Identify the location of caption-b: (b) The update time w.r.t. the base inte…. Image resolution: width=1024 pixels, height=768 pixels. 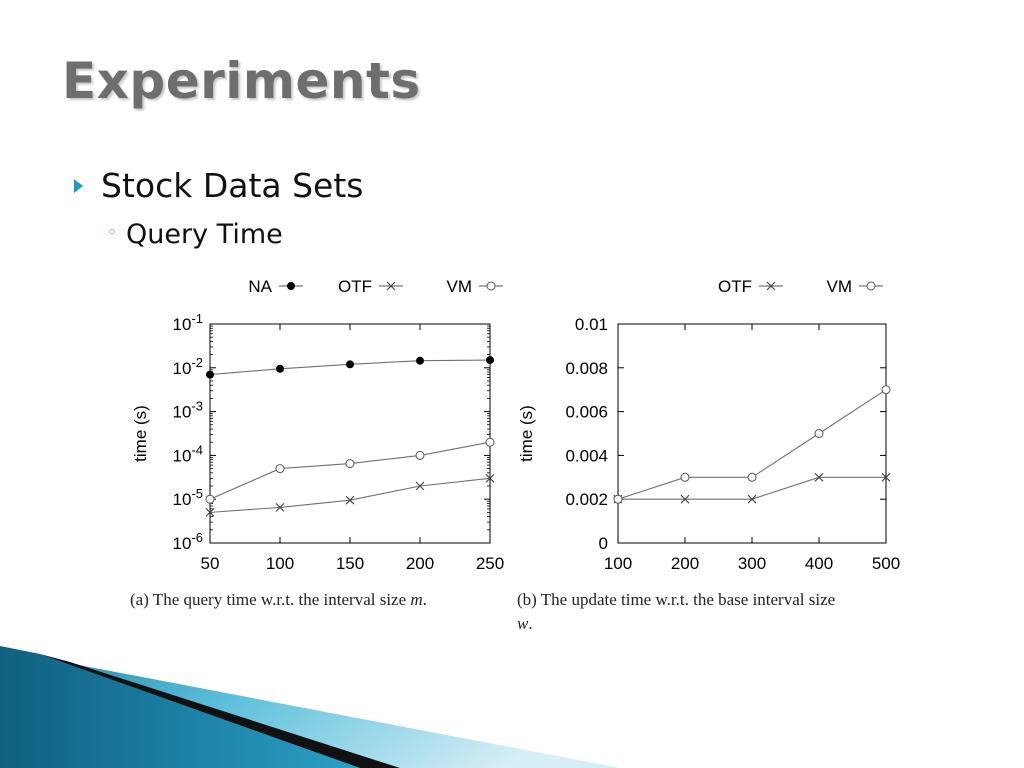
(717, 612).